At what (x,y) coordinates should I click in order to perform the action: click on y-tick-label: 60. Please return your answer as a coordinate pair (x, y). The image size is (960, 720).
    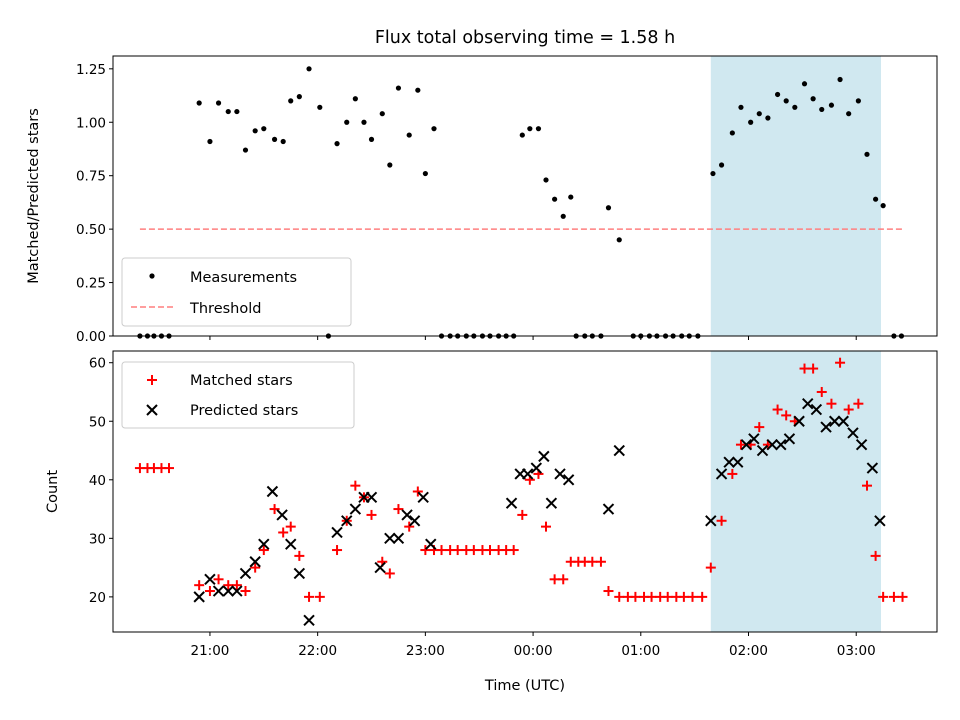
    Looking at the image, I should click on (97, 364).